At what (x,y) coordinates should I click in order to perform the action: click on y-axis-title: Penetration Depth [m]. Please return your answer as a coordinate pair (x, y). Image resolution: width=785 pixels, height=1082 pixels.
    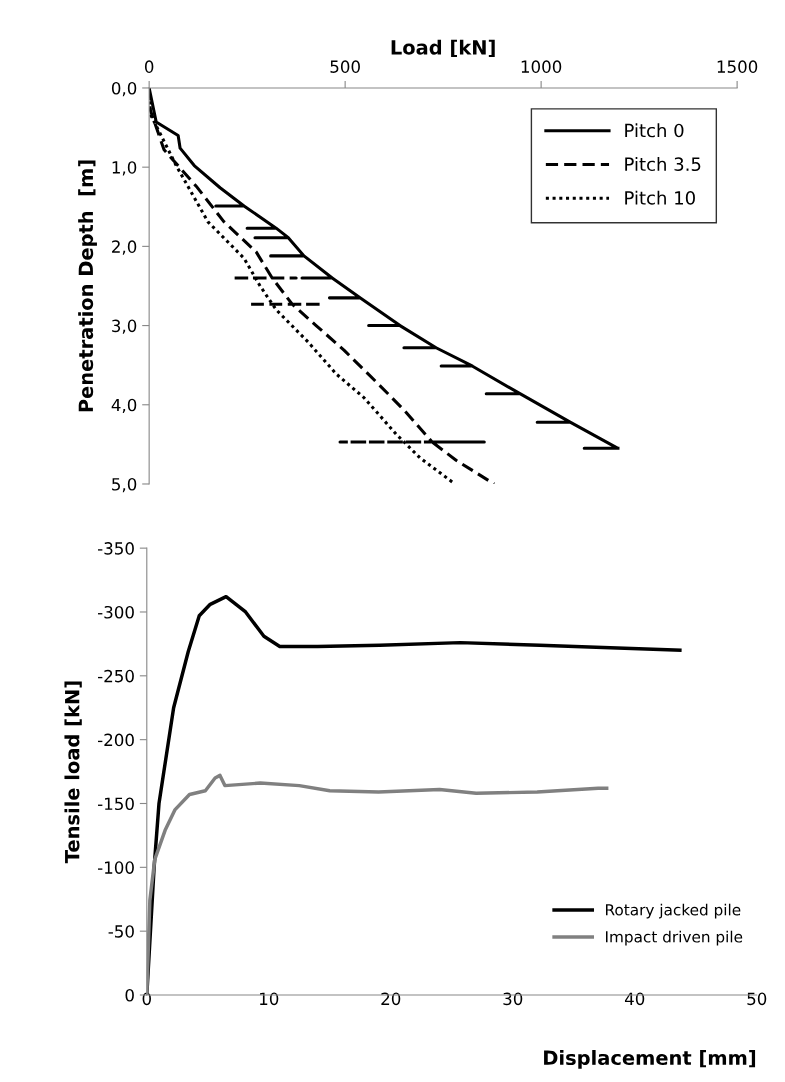
    Looking at the image, I should click on (87, 286).